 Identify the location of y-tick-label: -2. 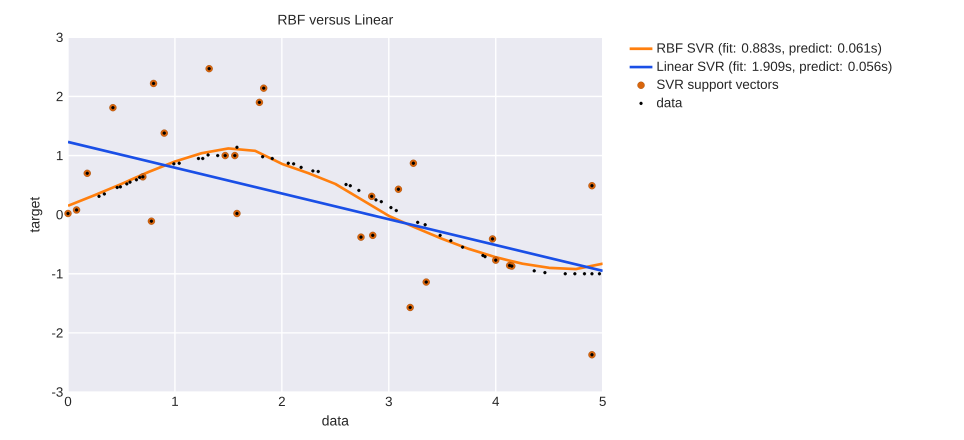
(57, 333).